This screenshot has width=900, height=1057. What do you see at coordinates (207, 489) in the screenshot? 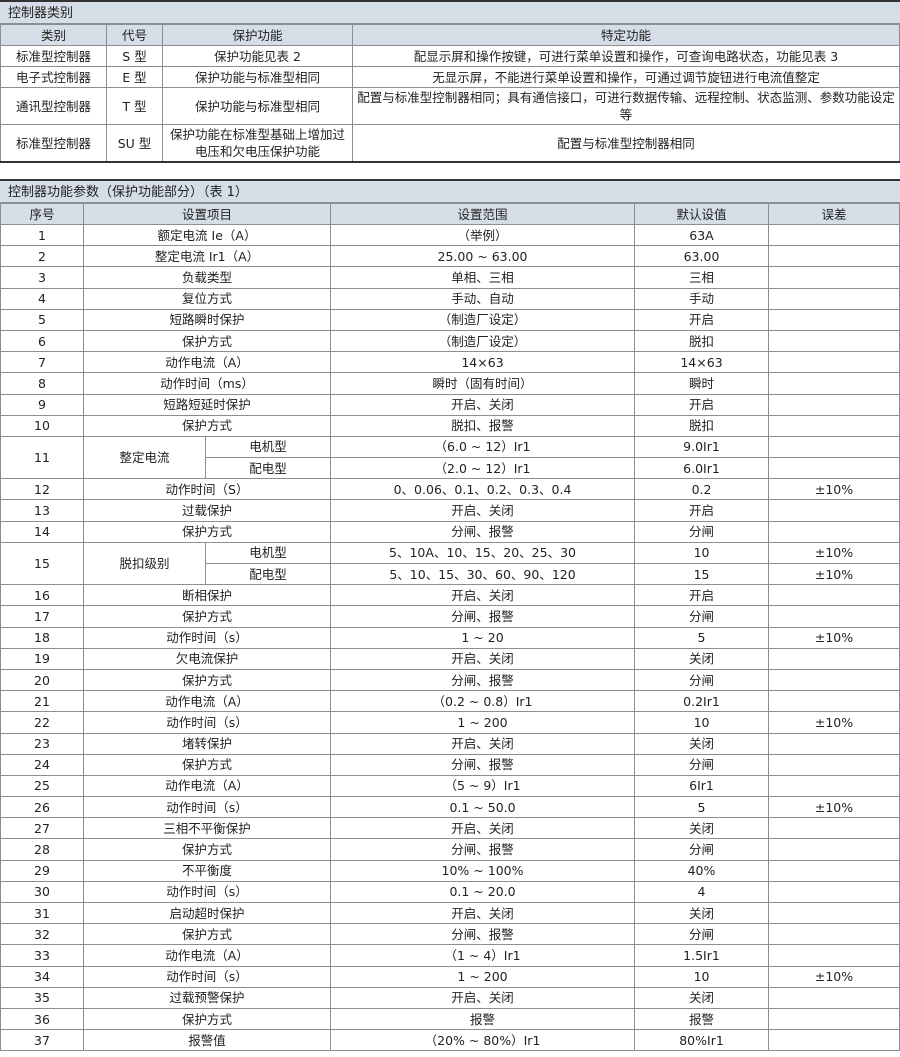
I see `cell-item: 动作时间（S）` at bounding box center [207, 489].